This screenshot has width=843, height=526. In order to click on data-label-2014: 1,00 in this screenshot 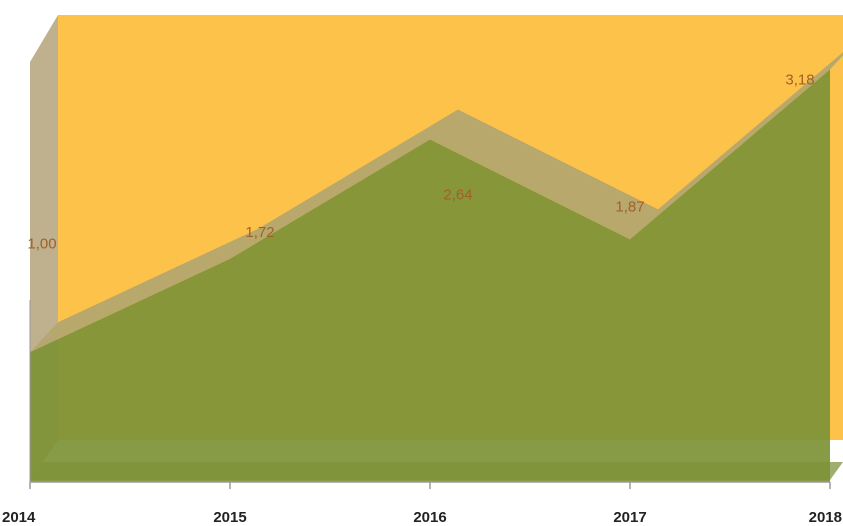, I will do `click(41, 243)`.